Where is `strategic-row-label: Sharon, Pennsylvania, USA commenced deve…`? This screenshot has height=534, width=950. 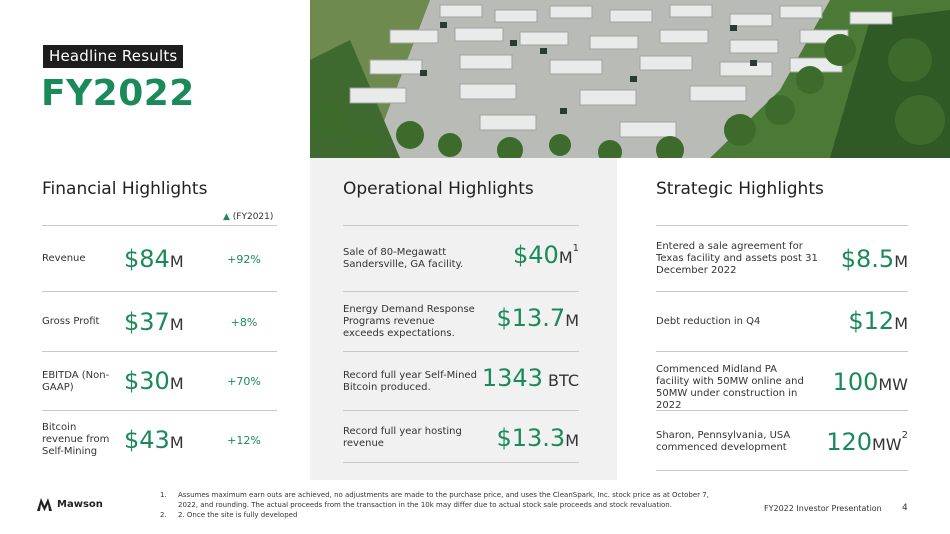
strategic-row-label: Sharon, Pennsylvania, USA commenced deve… is located at coordinates (723, 441).